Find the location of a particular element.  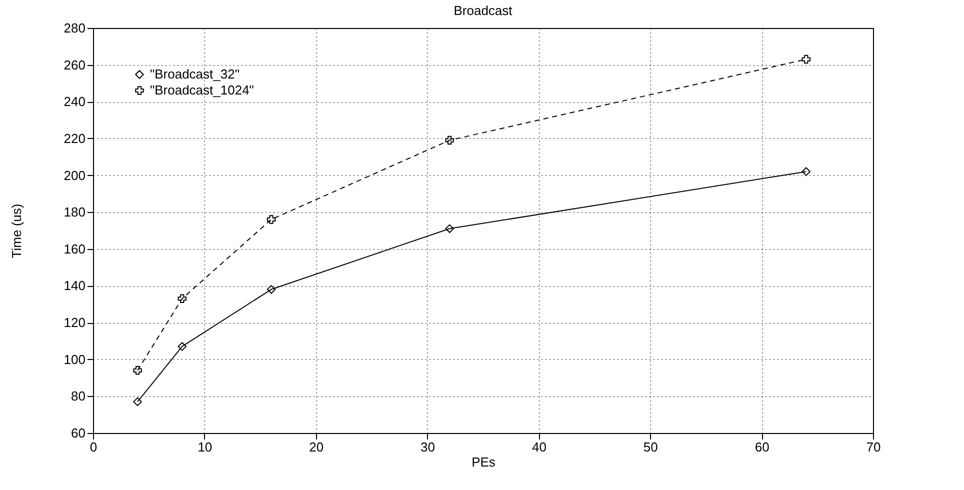

x-axis-title: PEs is located at coordinates (484, 462).